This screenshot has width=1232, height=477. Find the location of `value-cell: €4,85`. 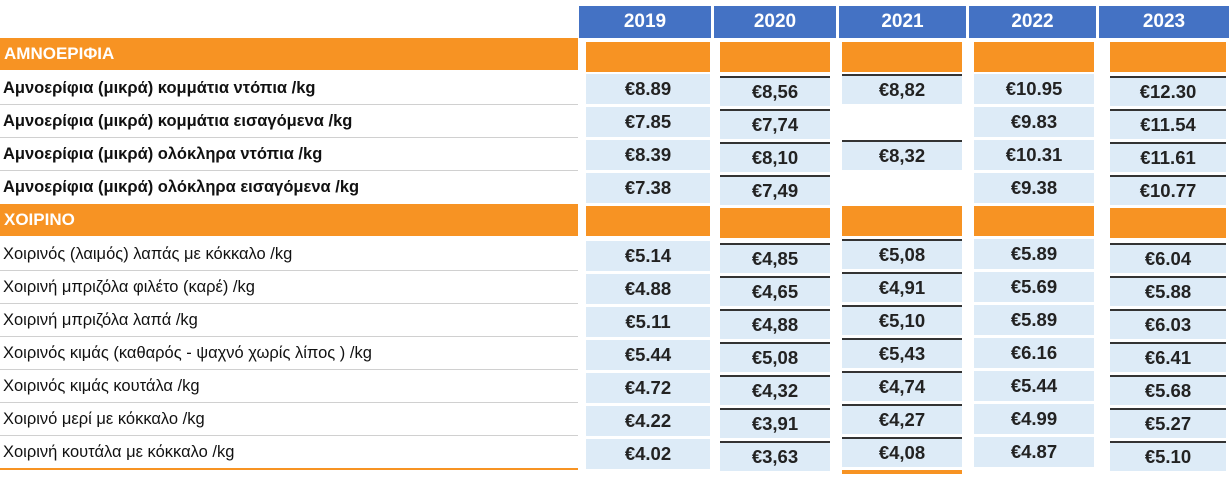

value-cell: €4,85 is located at coordinates (775, 258).